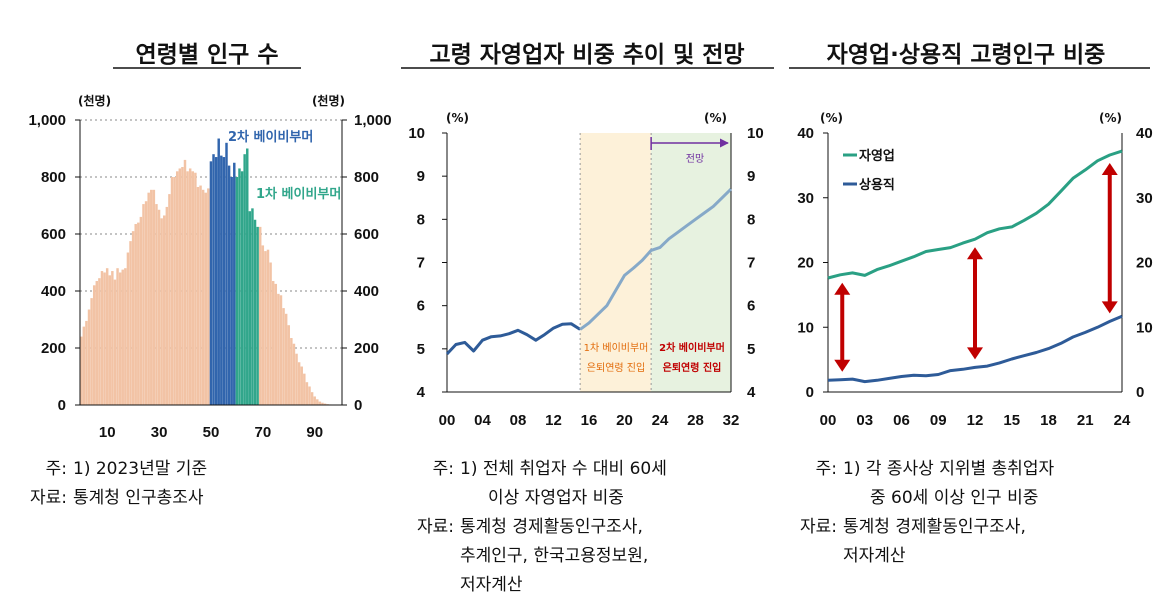 The height and width of the screenshot is (606, 1176). Describe the element at coordinates (556, 498) in the screenshot. I see `chart-2-note-text-2: 이상 자영업자 비중` at that location.